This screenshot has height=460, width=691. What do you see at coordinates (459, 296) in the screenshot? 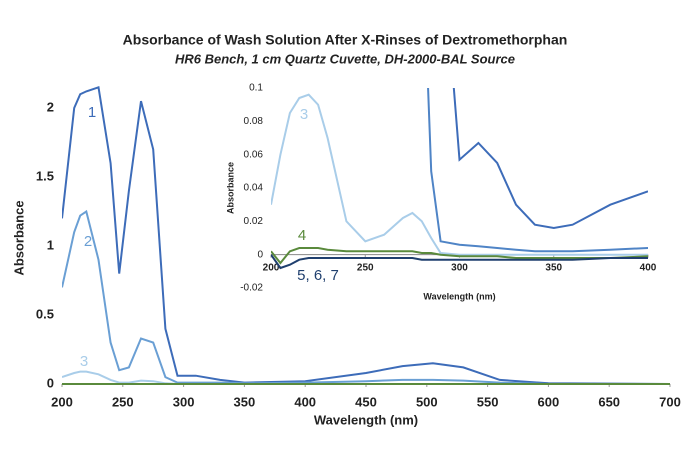
I see `inset-x-axis-label: Wavelength (nm)` at bounding box center [459, 296].